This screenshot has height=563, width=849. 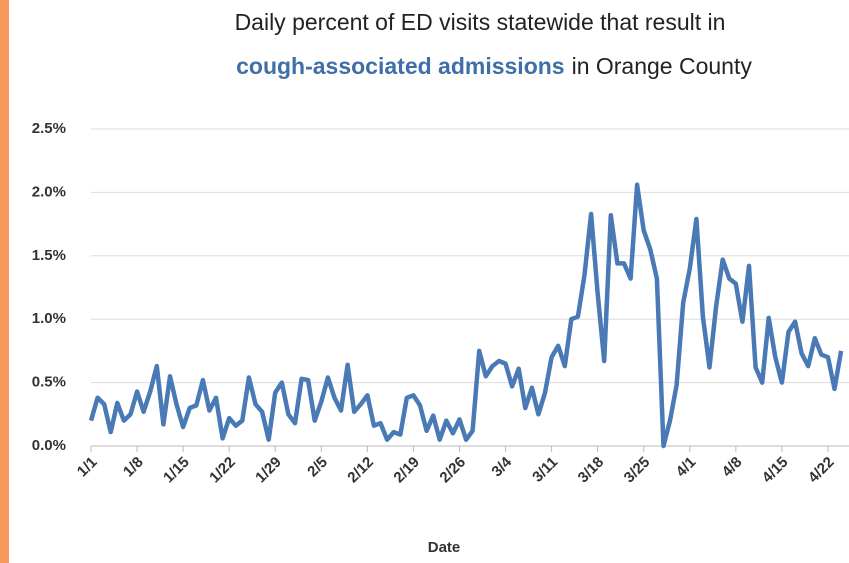 What do you see at coordinates (49, 445) in the screenshot?
I see `y-tick-label: 0.0%` at bounding box center [49, 445].